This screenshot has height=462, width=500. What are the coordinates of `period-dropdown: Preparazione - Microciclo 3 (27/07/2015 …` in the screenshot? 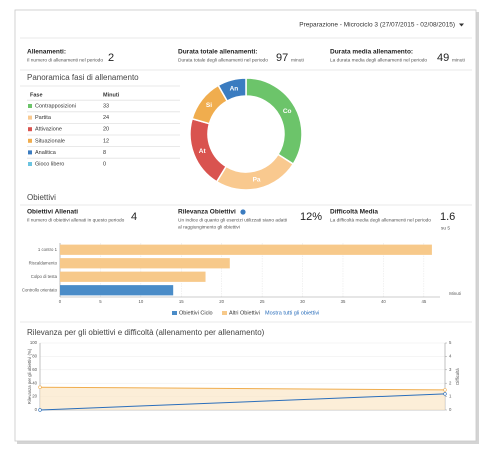 It's located at (377, 25).